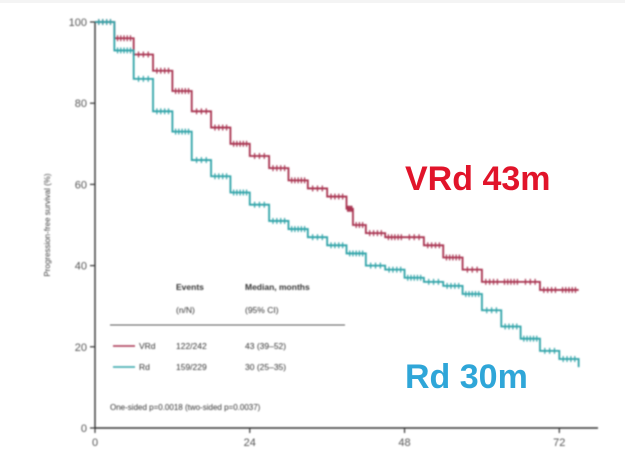 The image size is (625, 465). Describe the element at coordinates (466, 377) in the screenshot. I see `annotation-rd: Rd 30m` at that location.